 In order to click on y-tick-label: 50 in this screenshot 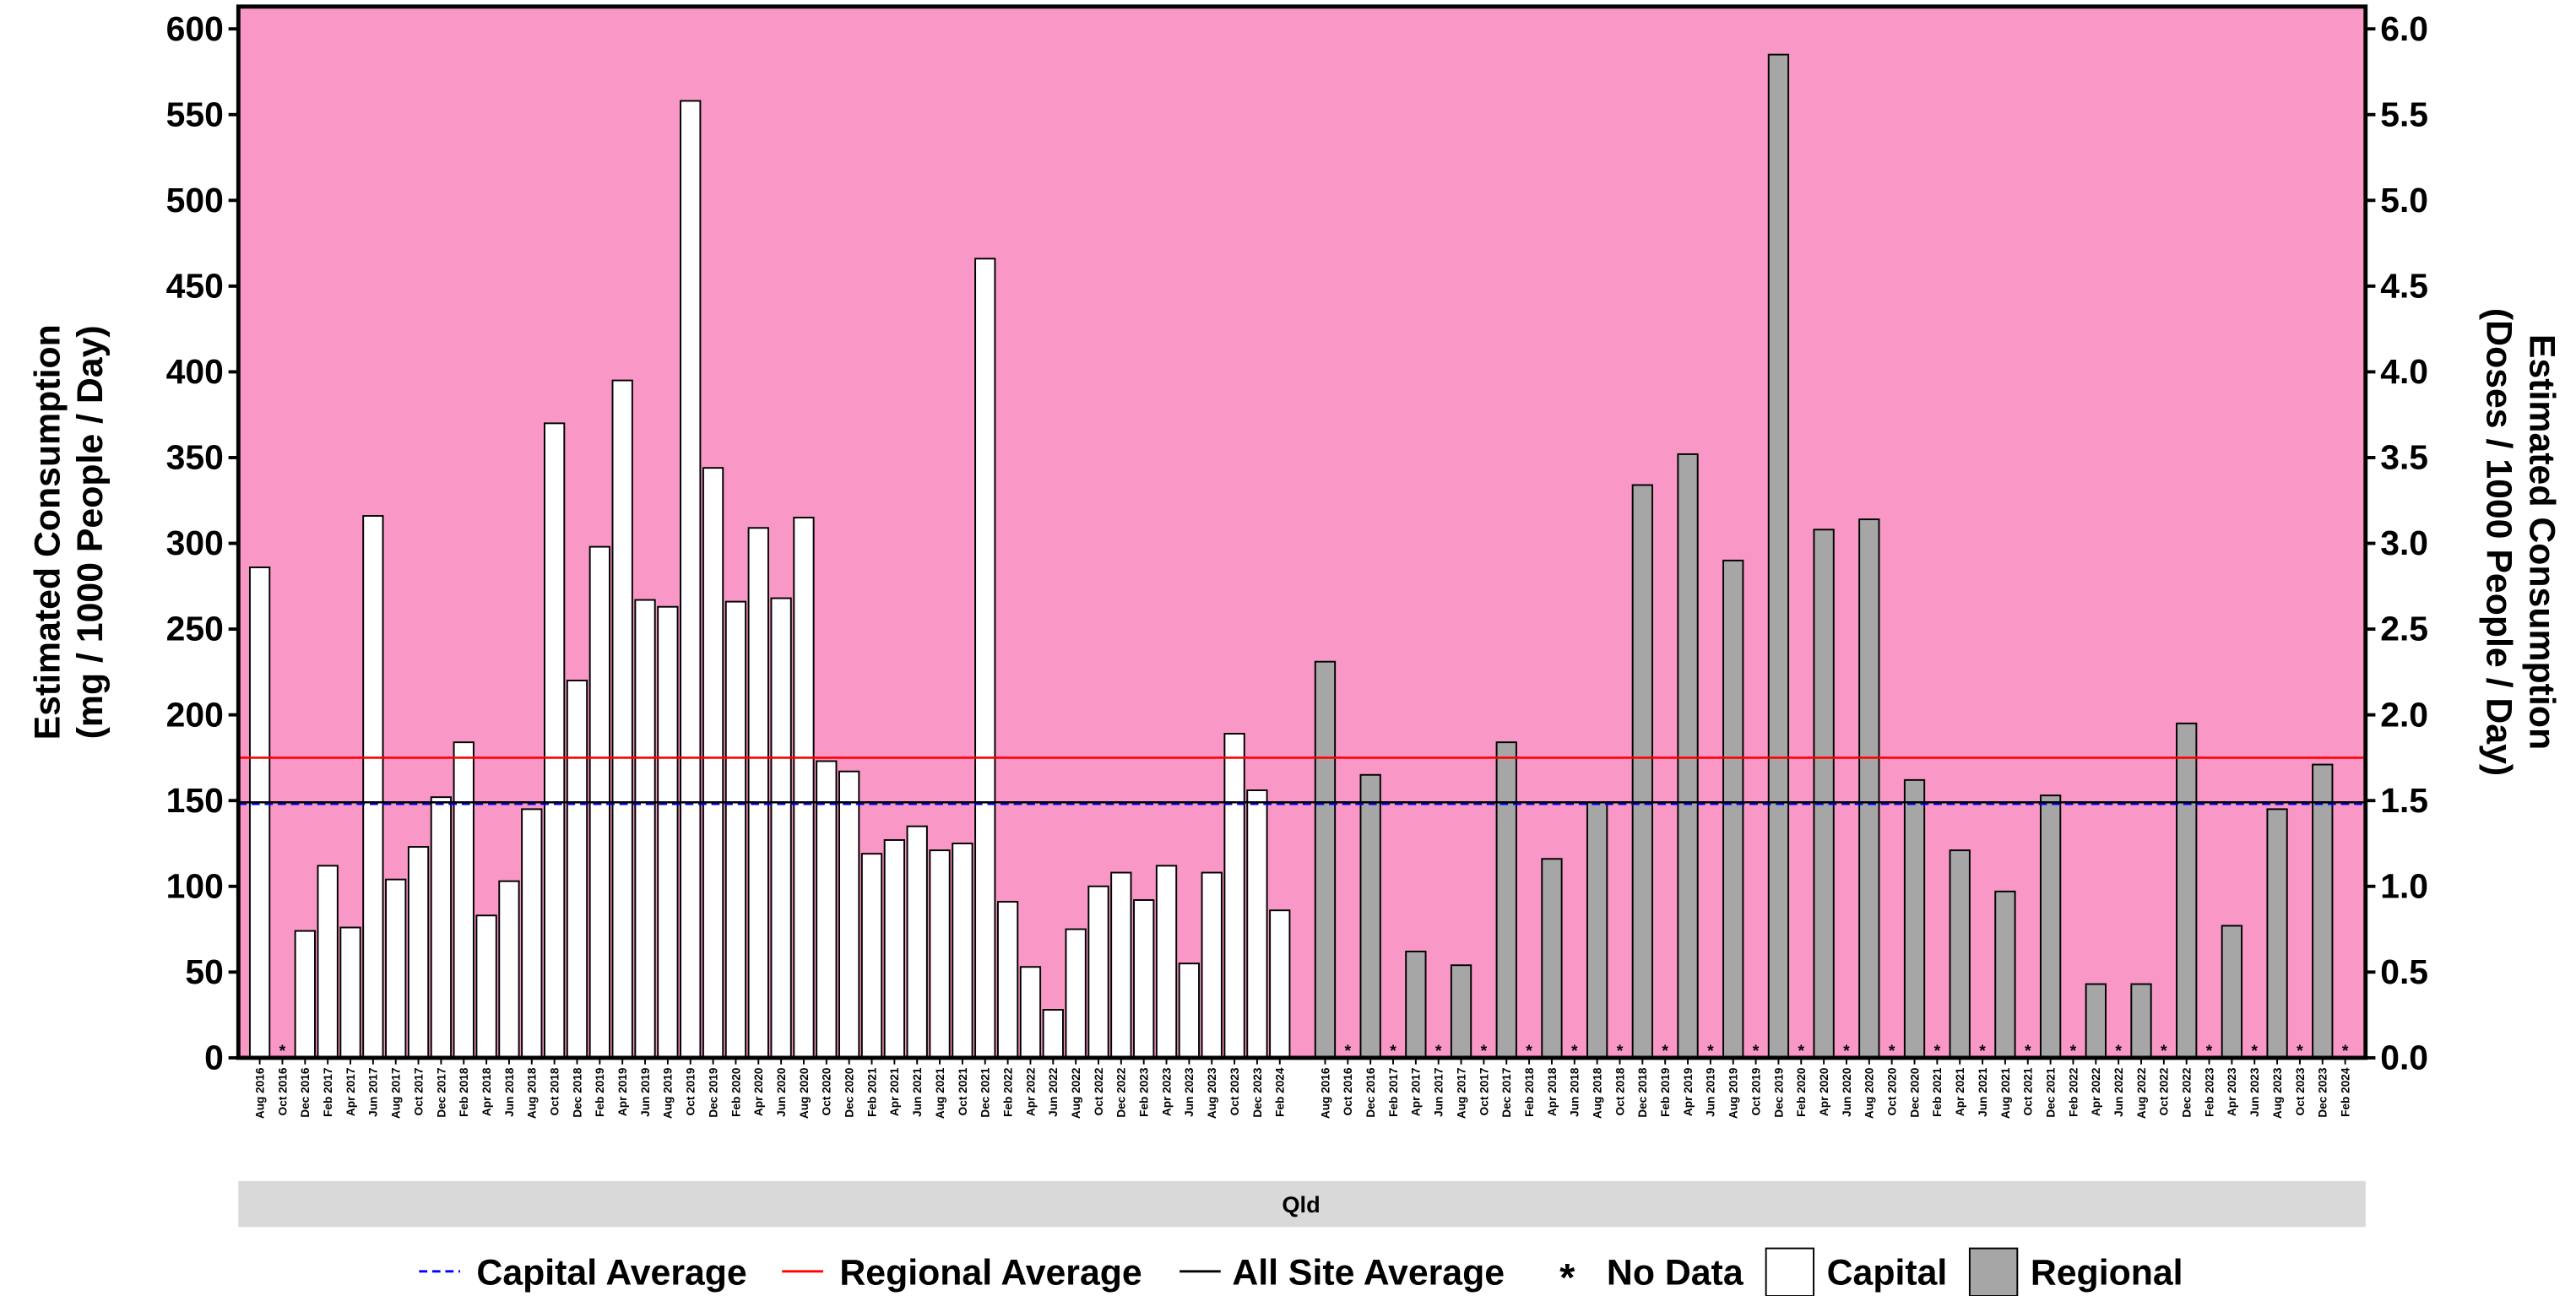, I will do `click(204, 971)`.